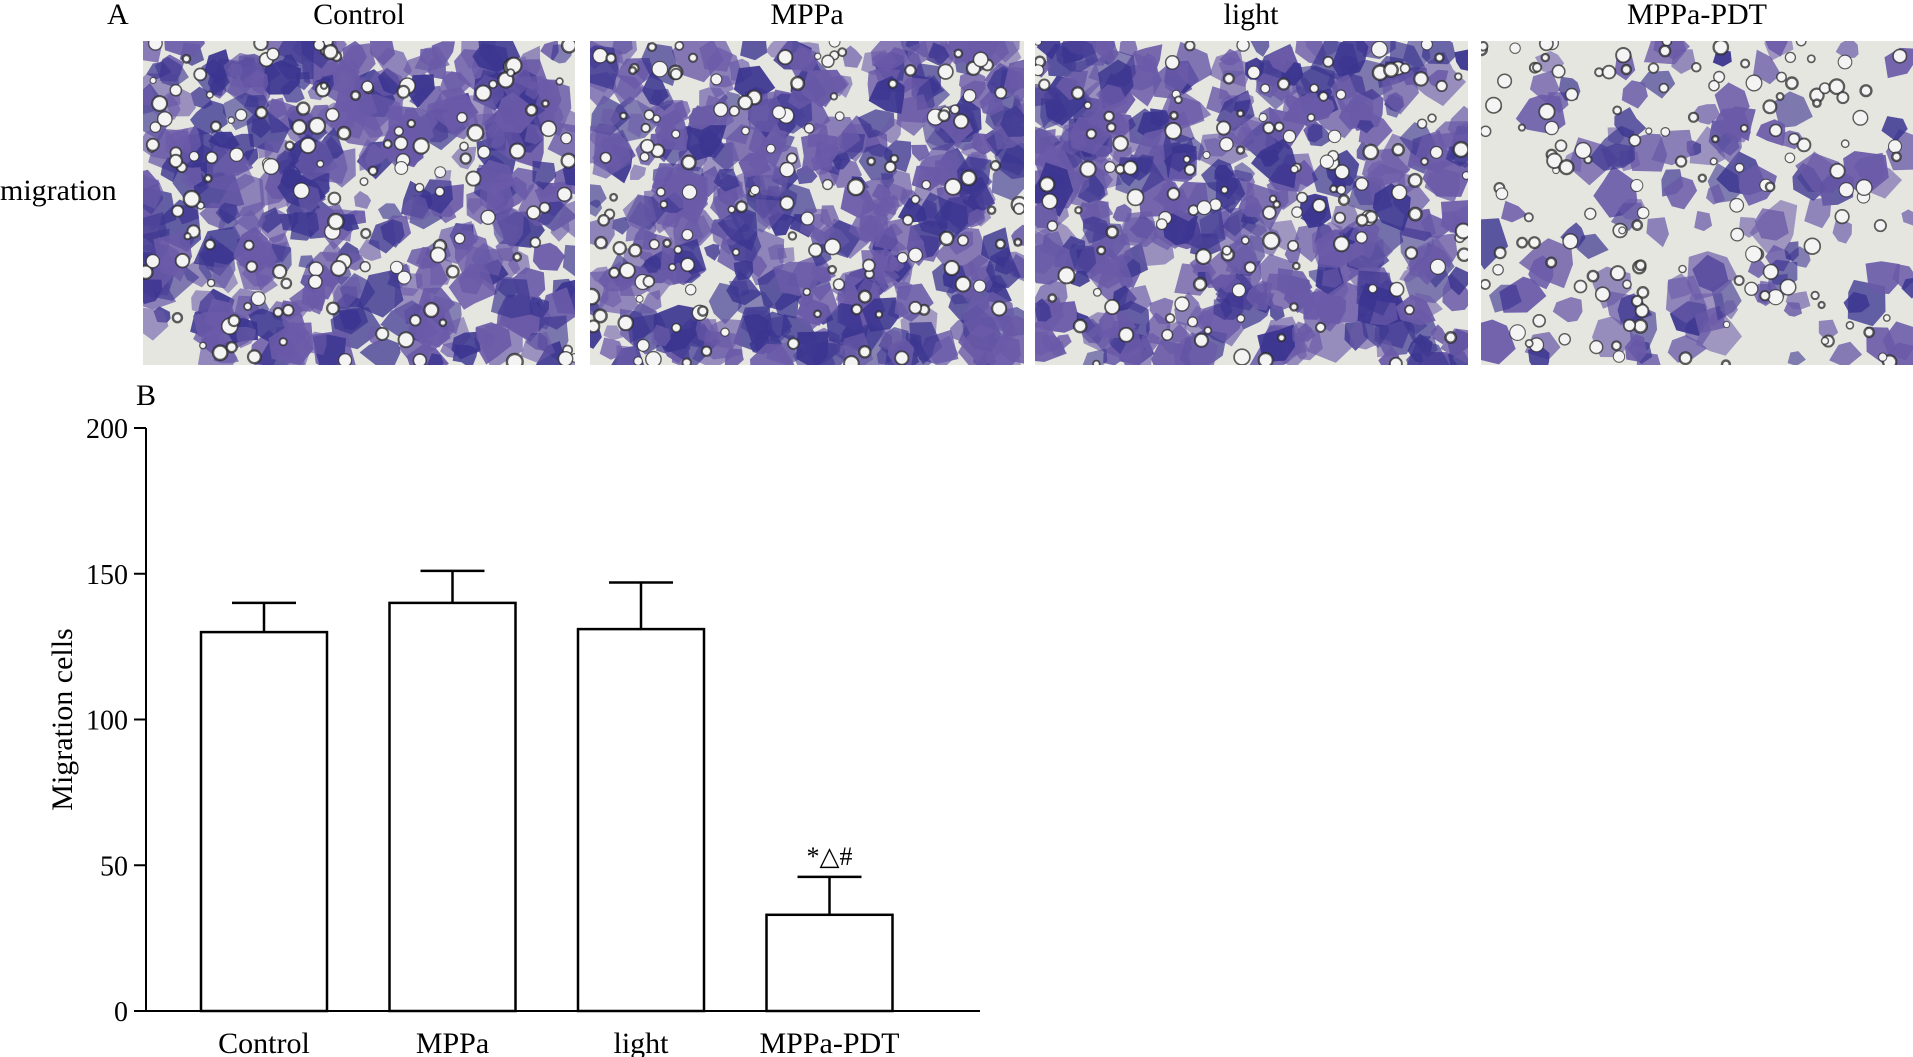 The height and width of the screenshot is (1057, 1913). Describe the element at coordinates (359, 203) in the screenshot. I see `micrograph-control` at that location.